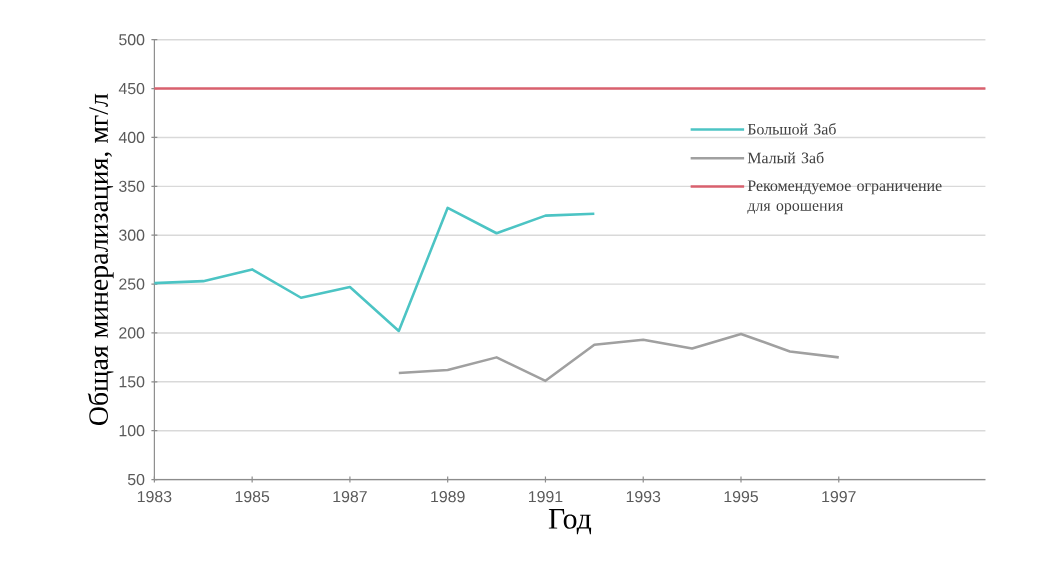  What do you see at coordinates (643, 497) in the screenshot?
I see `x-tick-label: 1993` at bounding box center [643, 497].